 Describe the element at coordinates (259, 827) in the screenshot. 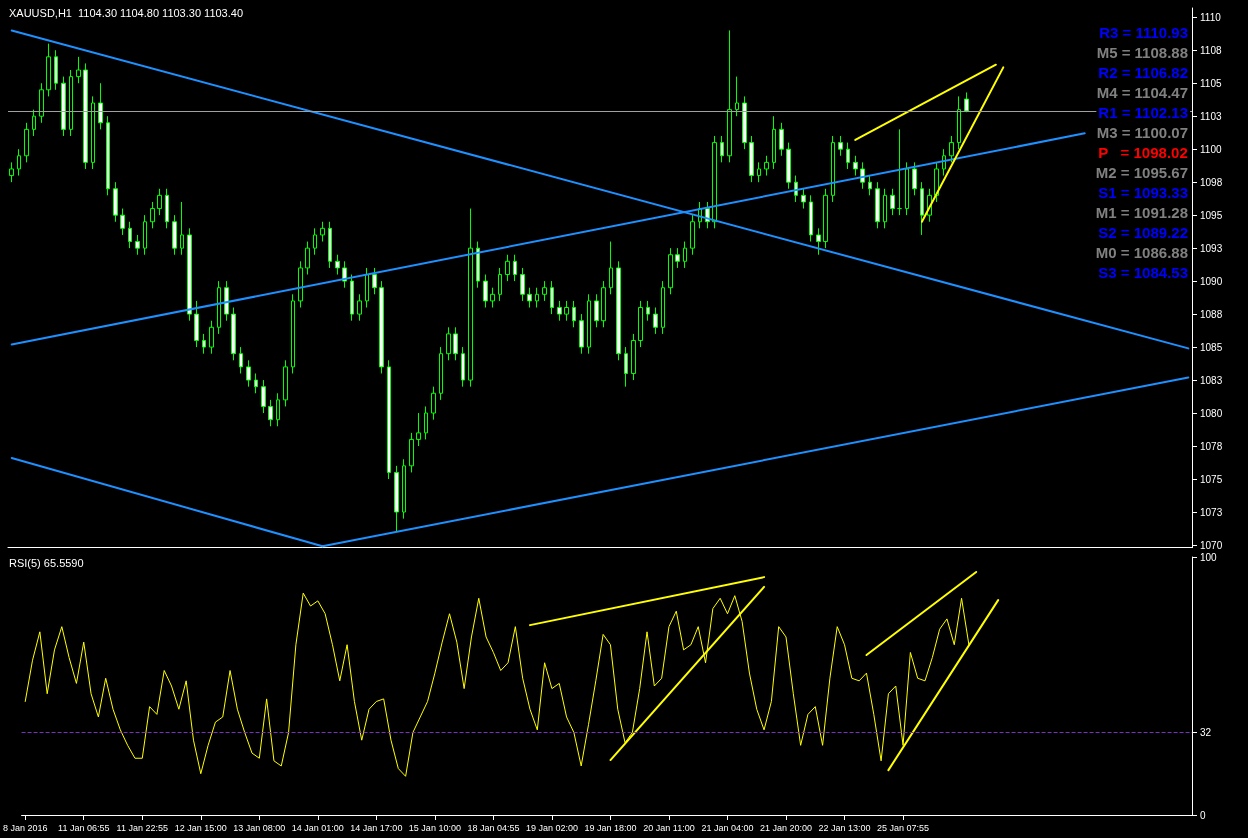

I see `x-tick-label: 13 Jan 08:00` at that location.